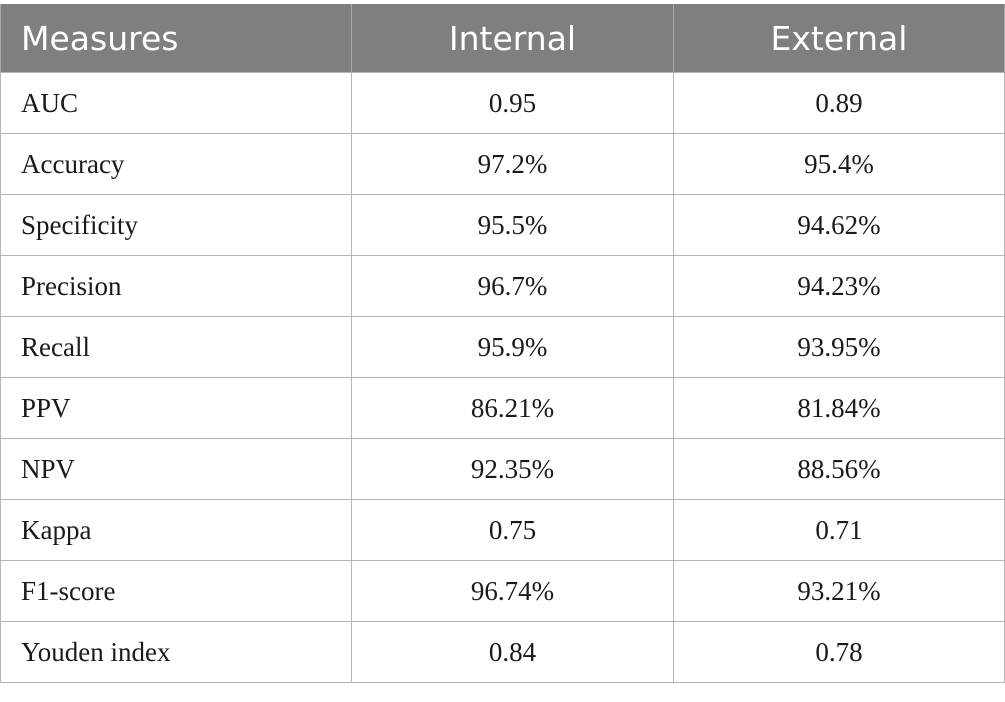 The width and height of the screenshot is (1005, 702). What do you see at coordinates (176, 225) in the screenshot?
I see `measure-cell: Specificity` at bounding box center [176, 225].